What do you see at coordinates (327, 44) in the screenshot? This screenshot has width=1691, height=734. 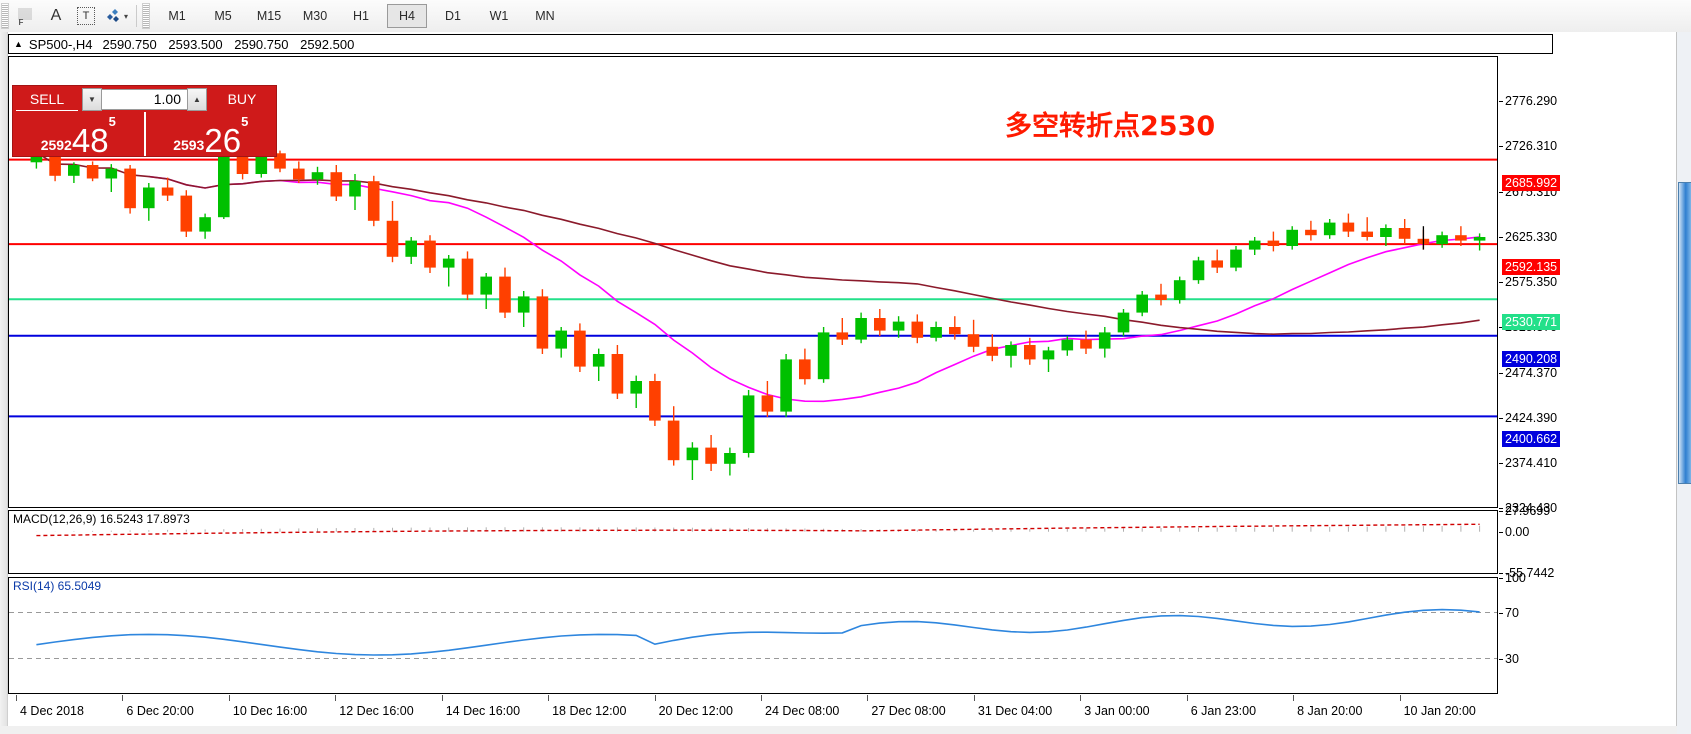 I see `ohlc-close: 2592.500` at bounding box center [327, 44].